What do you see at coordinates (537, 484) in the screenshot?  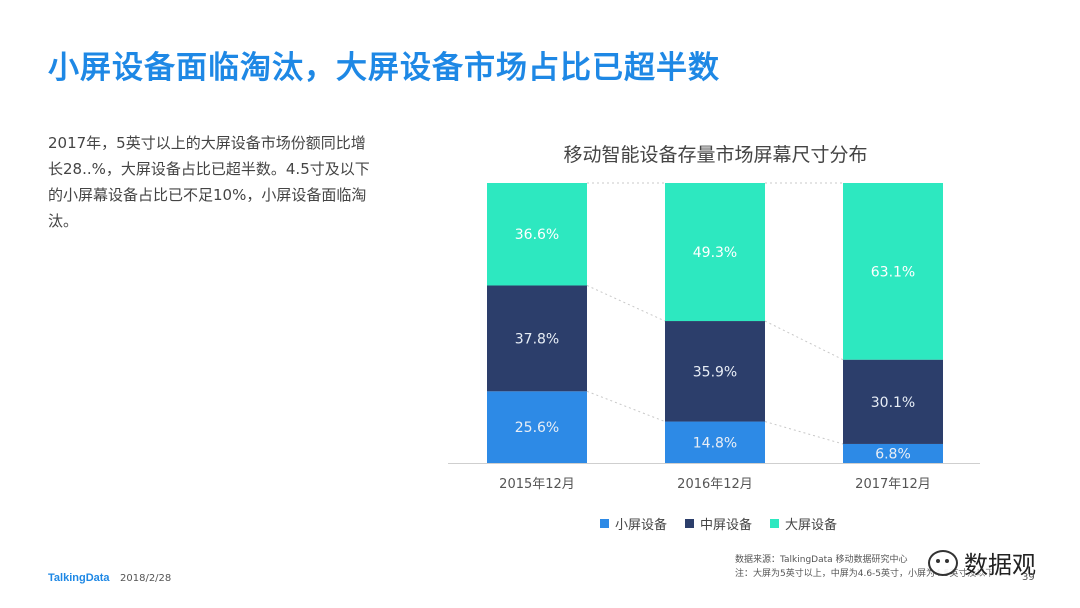 I see `x-tick-label: 2015年12月` at bounding box center [537, 484].